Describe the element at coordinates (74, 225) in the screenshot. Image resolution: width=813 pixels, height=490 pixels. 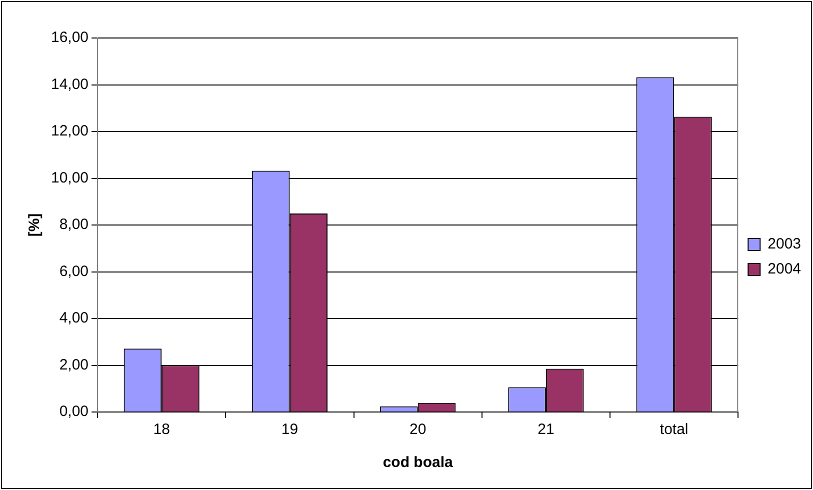
I see `y-tick-label: 8,00` at that location.